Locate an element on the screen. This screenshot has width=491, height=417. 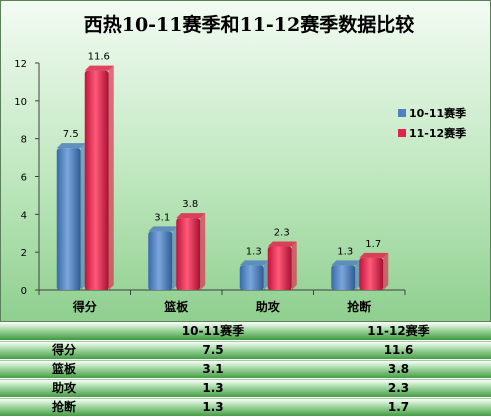
data-label: 11.6 is located at coordinates (99, 57).